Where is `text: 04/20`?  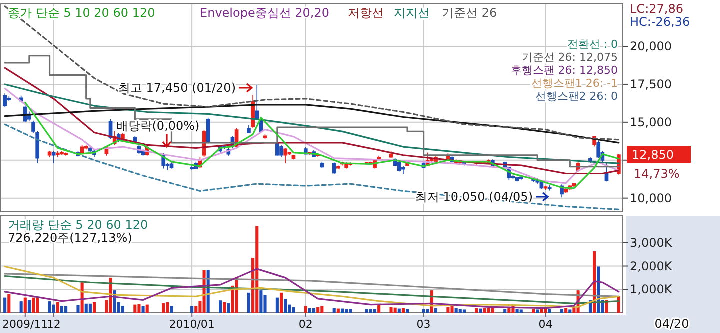 text: 04/20 is located at coordinates (672, 324).